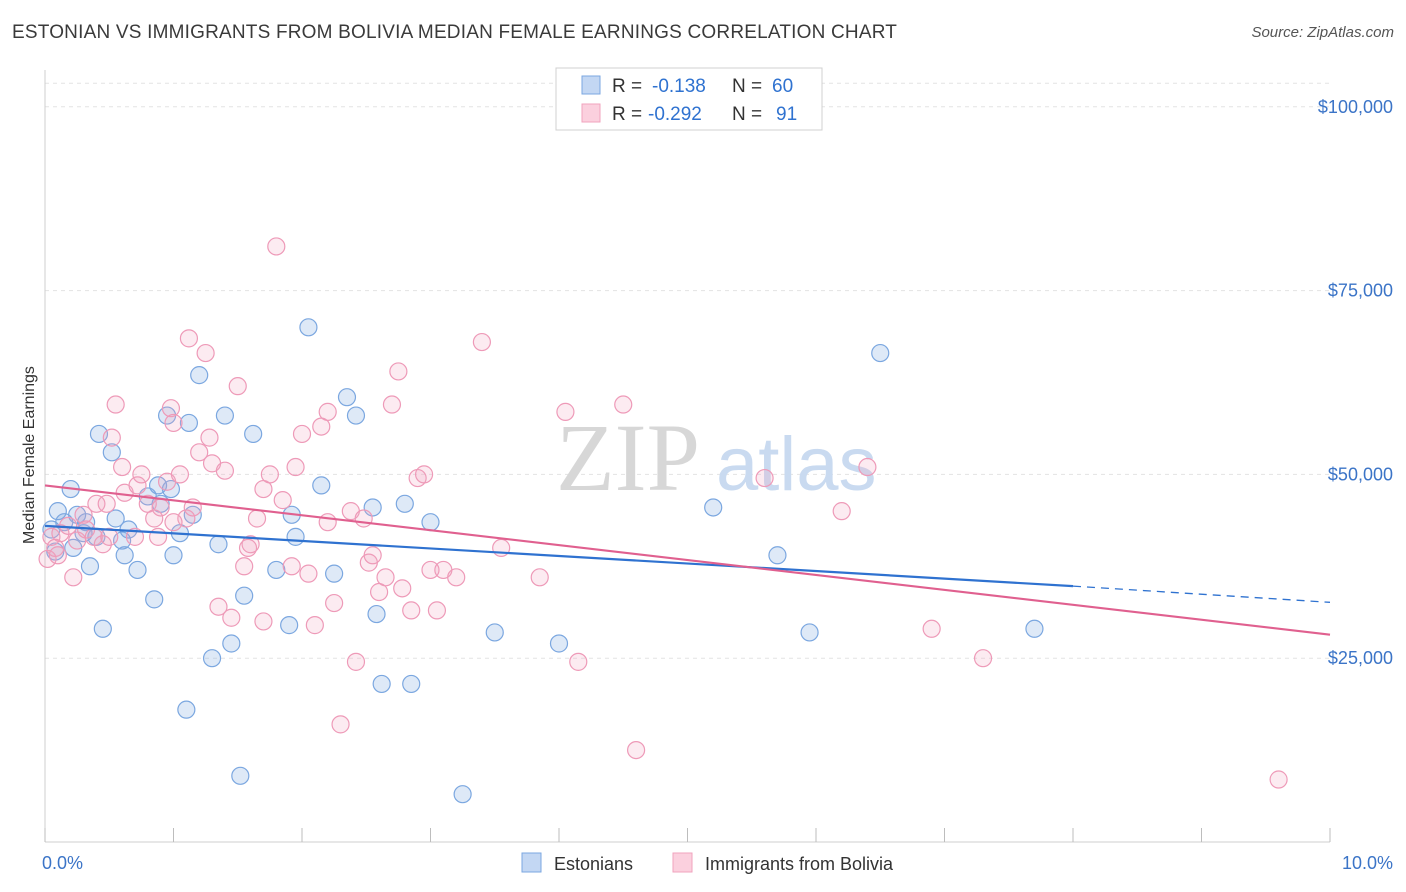 This screenshot has width=1406, height=892. What do you see at coordinates (1360, 474) in the screenshot?
I see `y-tick-label: $50,000` at bounding box center [1360, 474].